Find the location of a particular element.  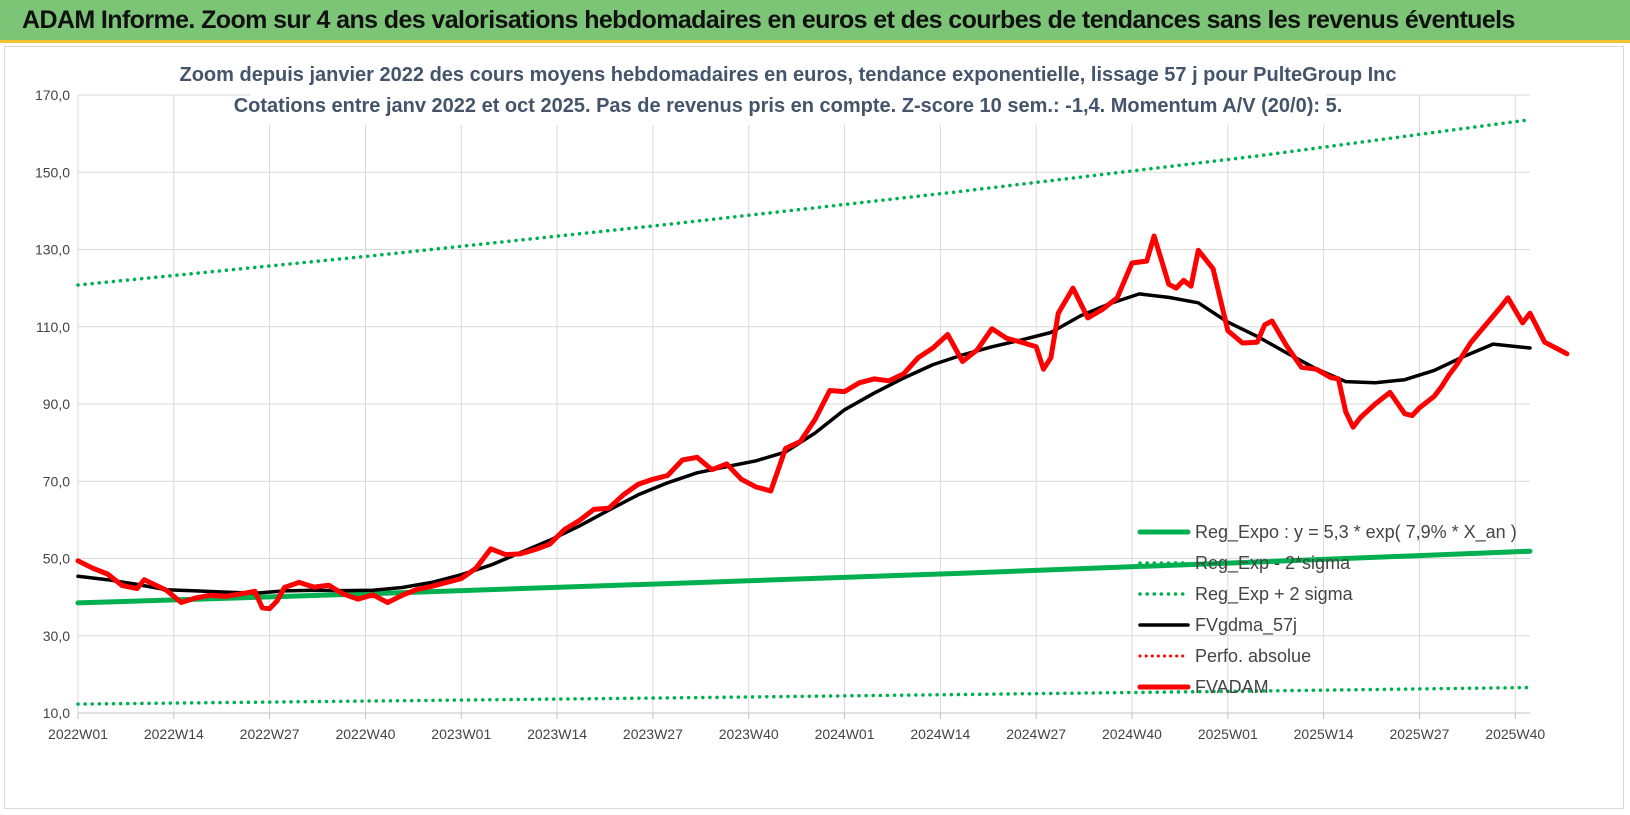

x-tick-label: 2025W40 is located at coordinates (1515, 734).